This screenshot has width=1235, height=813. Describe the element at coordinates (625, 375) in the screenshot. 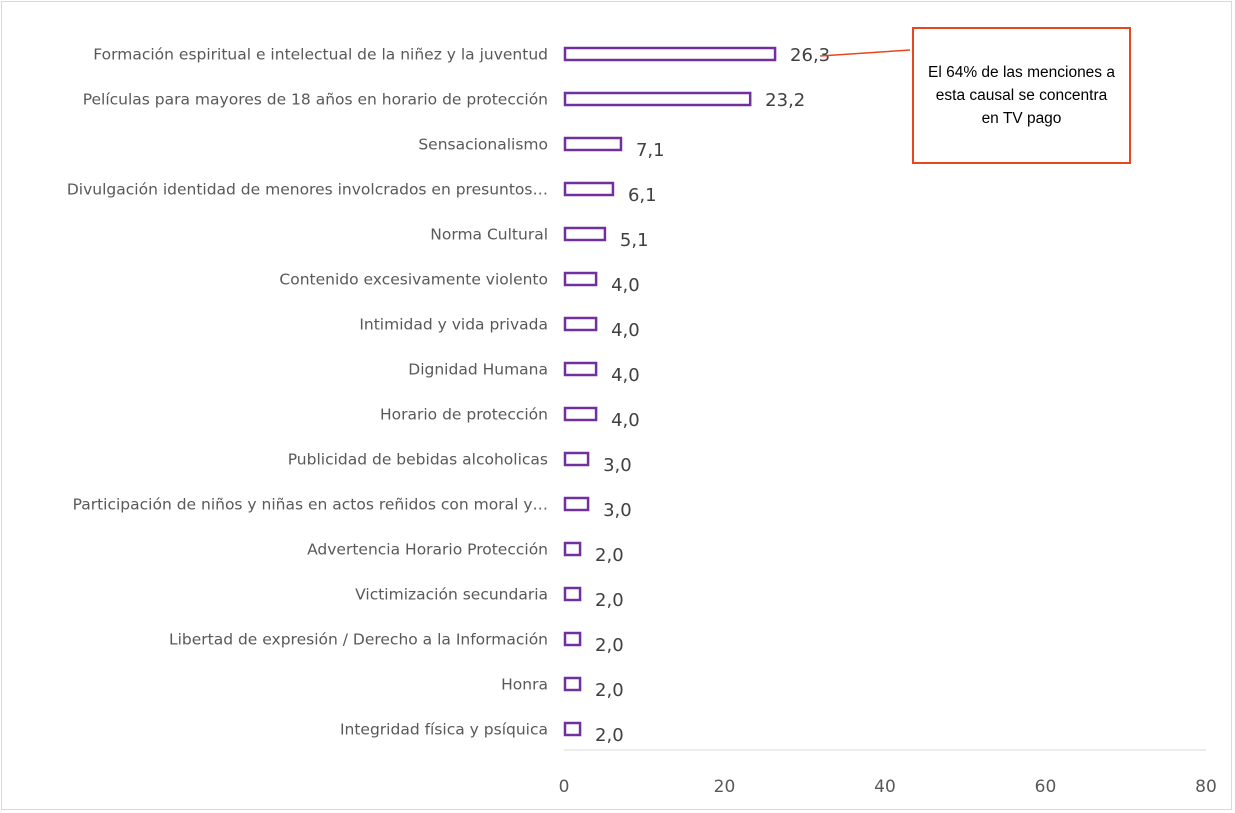

I see `value-label-8: 4,0` at that location.